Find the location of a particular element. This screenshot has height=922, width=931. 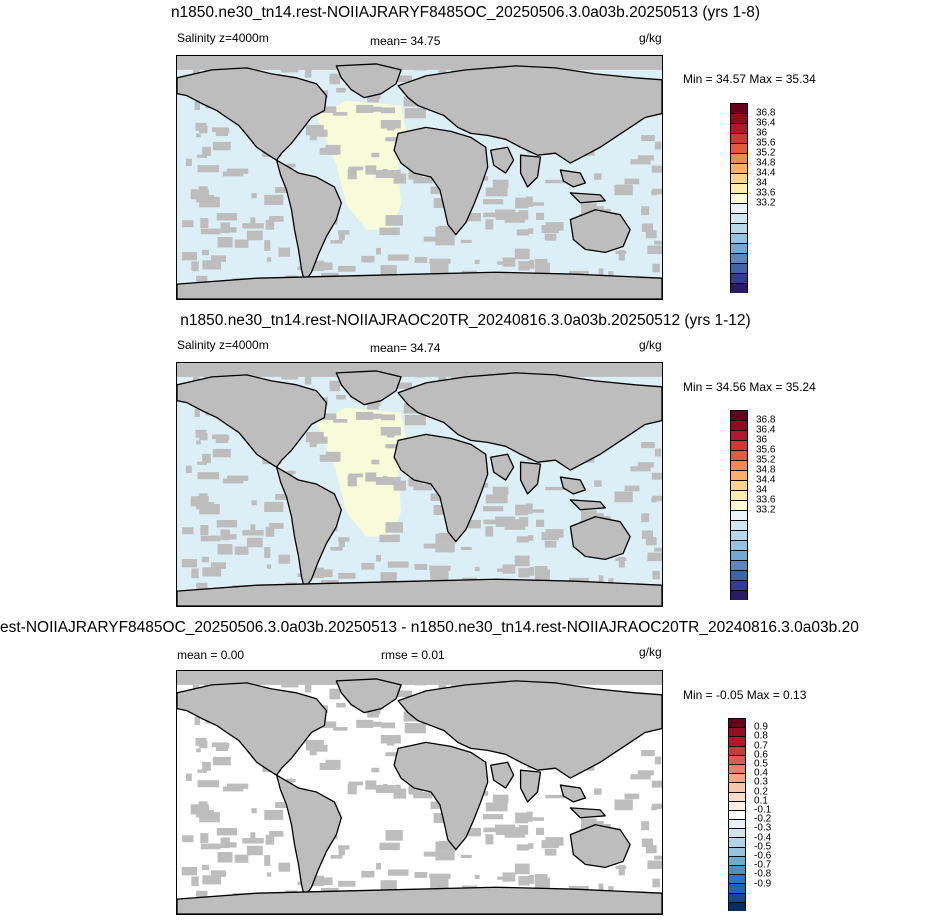

colorbar-label: 34 is located at coordinates (762, 490).